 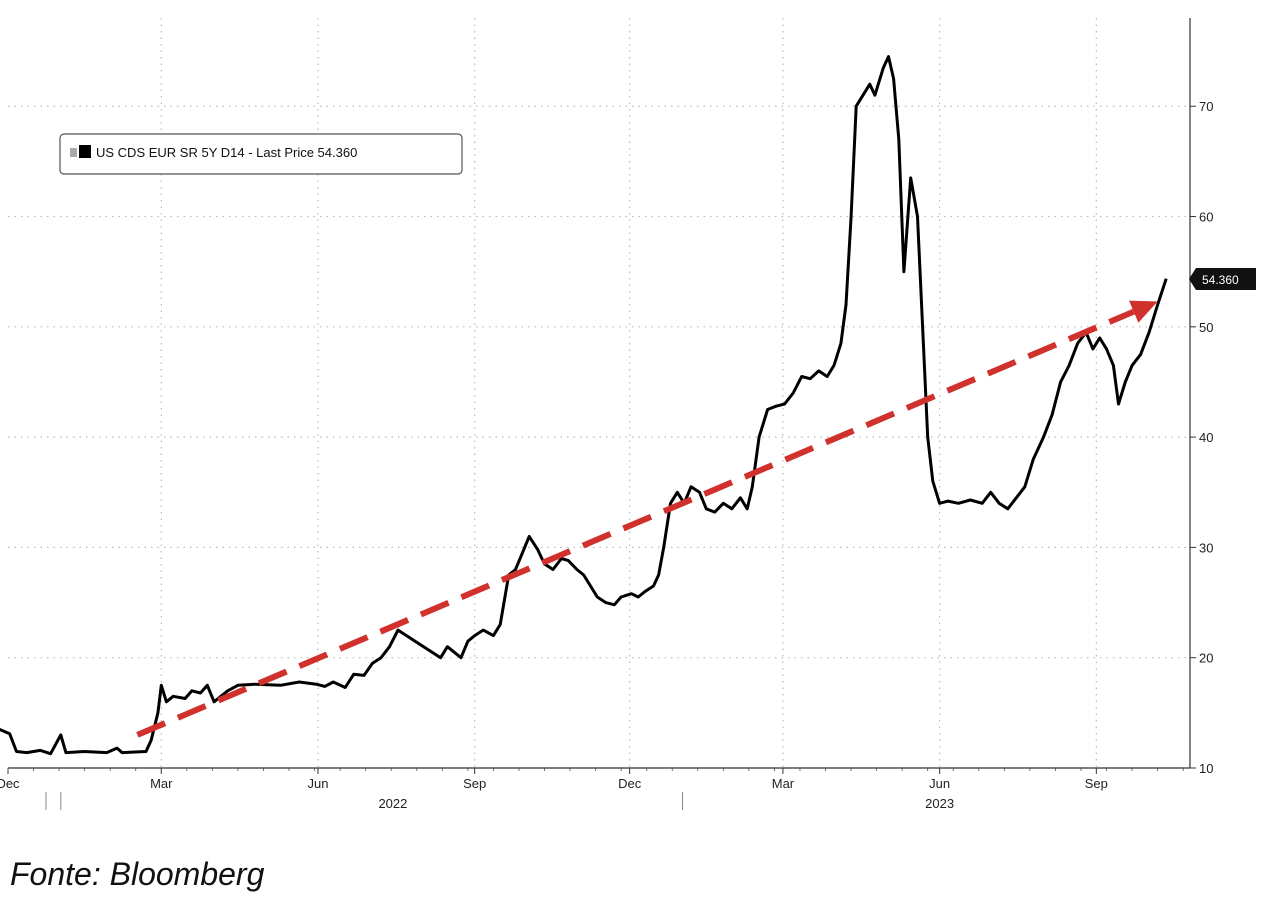 I want to click on legend-box, so click(x=261, y=154).